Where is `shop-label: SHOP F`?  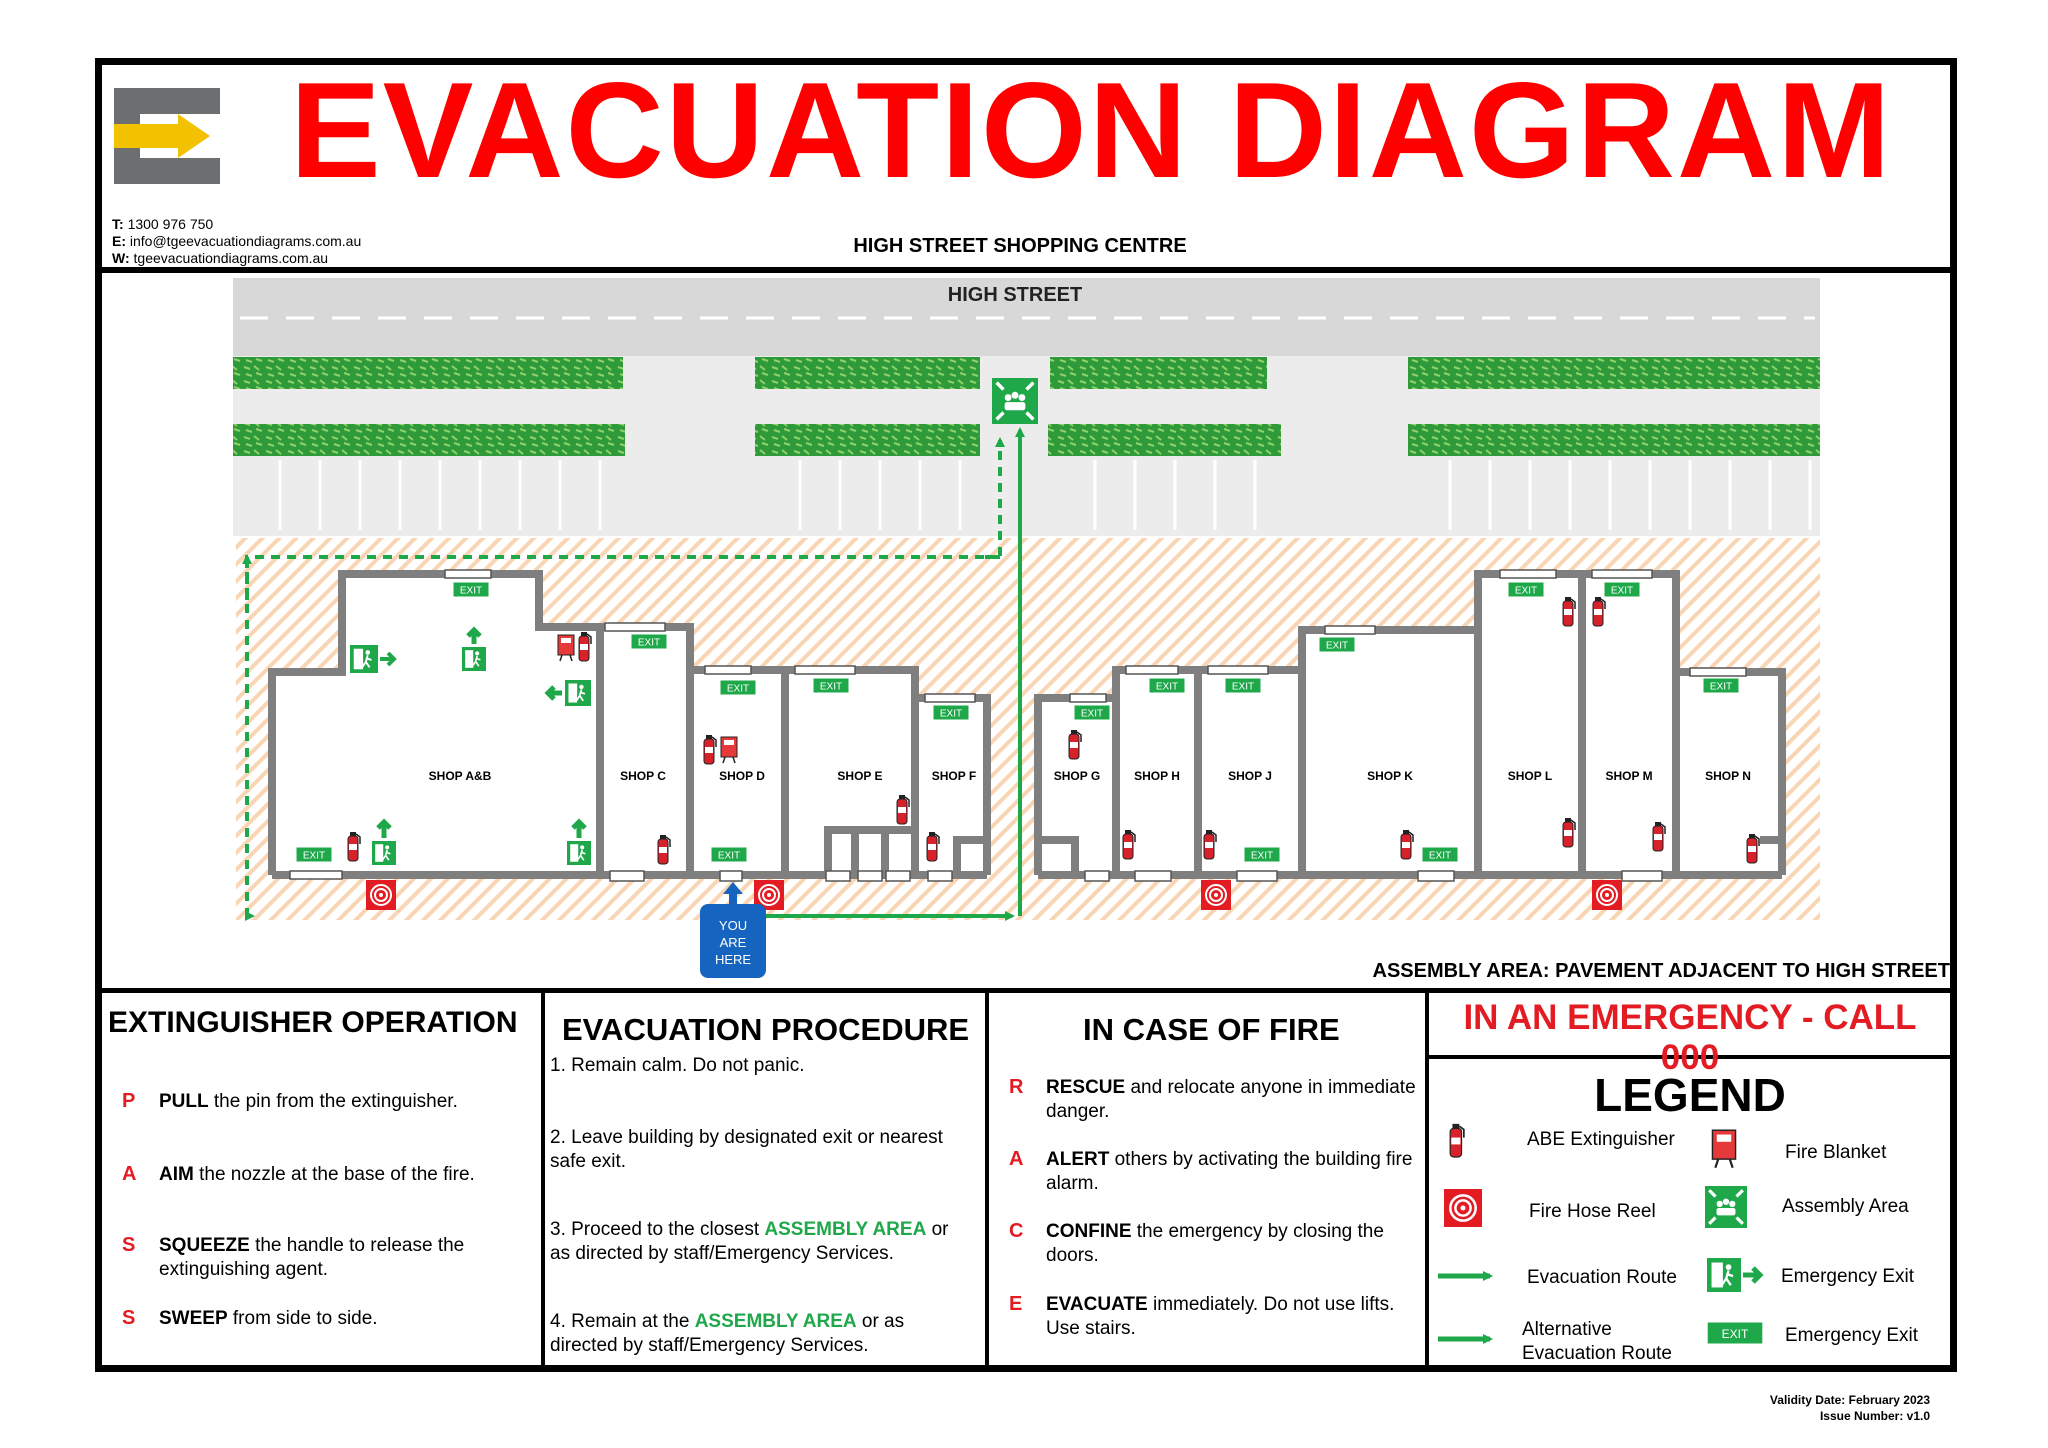
shop-label: SHOP F is located at coordinates (954, 776).